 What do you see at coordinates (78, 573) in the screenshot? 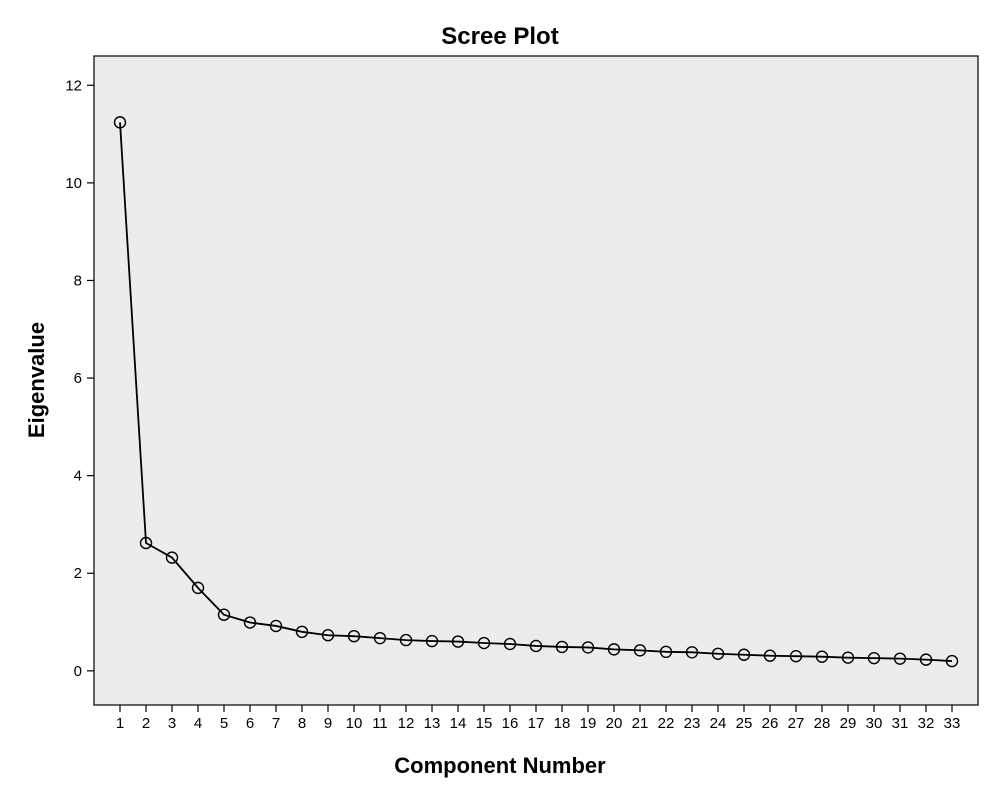
I see `y-tick-label: 2` at bounding box center [78, 573].